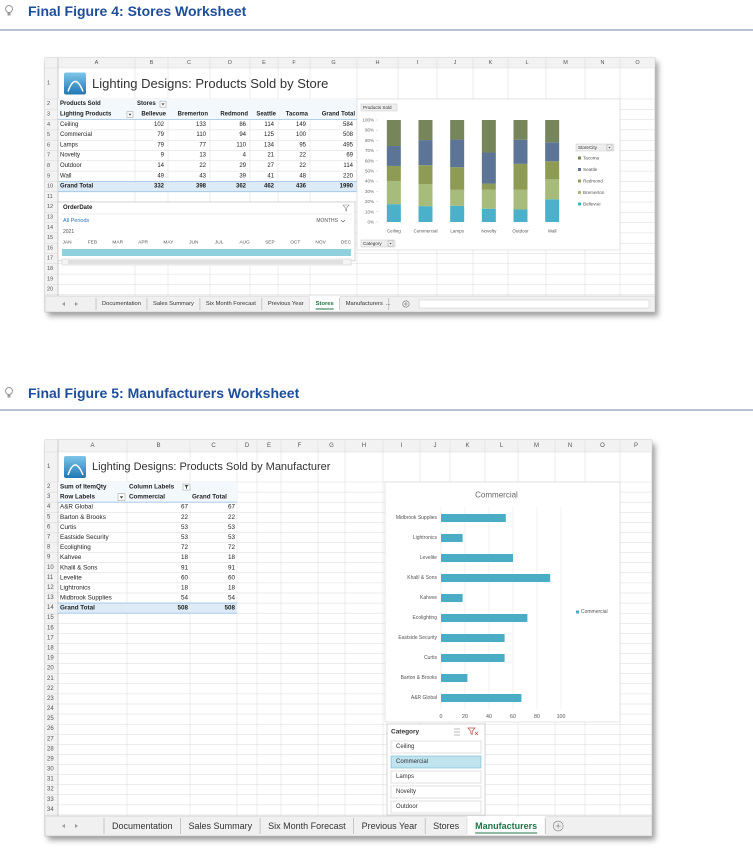 The width and height of the screenshot is (753, 855). What do you see at coordinates (77, 497) in the screenshot?
I see `pivot-row-labels: Row Labels` at bounding box center [77, 497].